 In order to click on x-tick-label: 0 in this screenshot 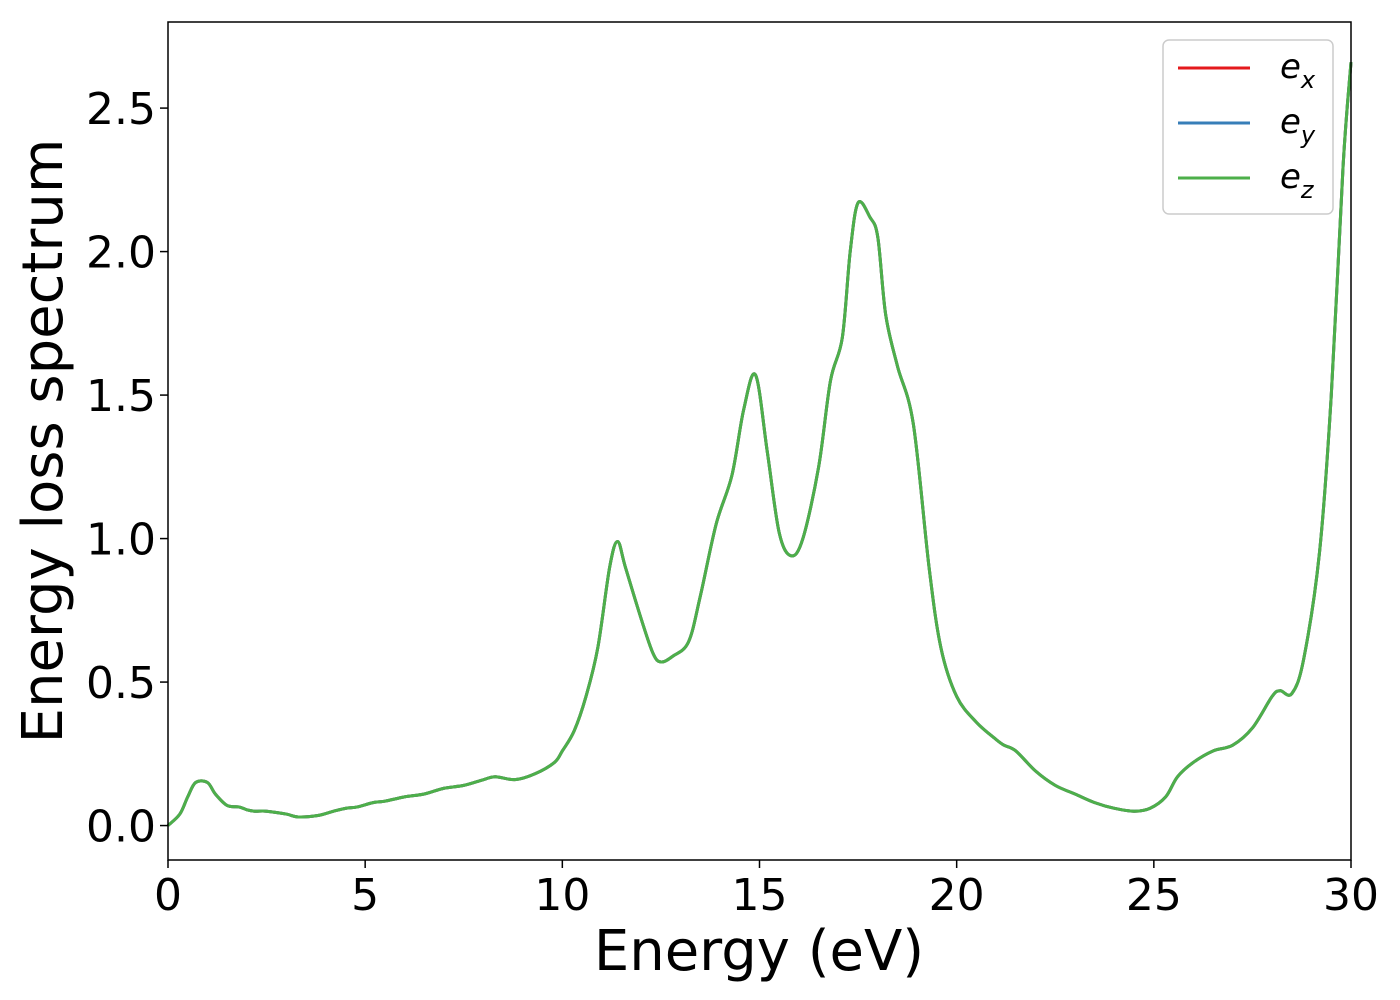, I will do `click(168, 895)`.